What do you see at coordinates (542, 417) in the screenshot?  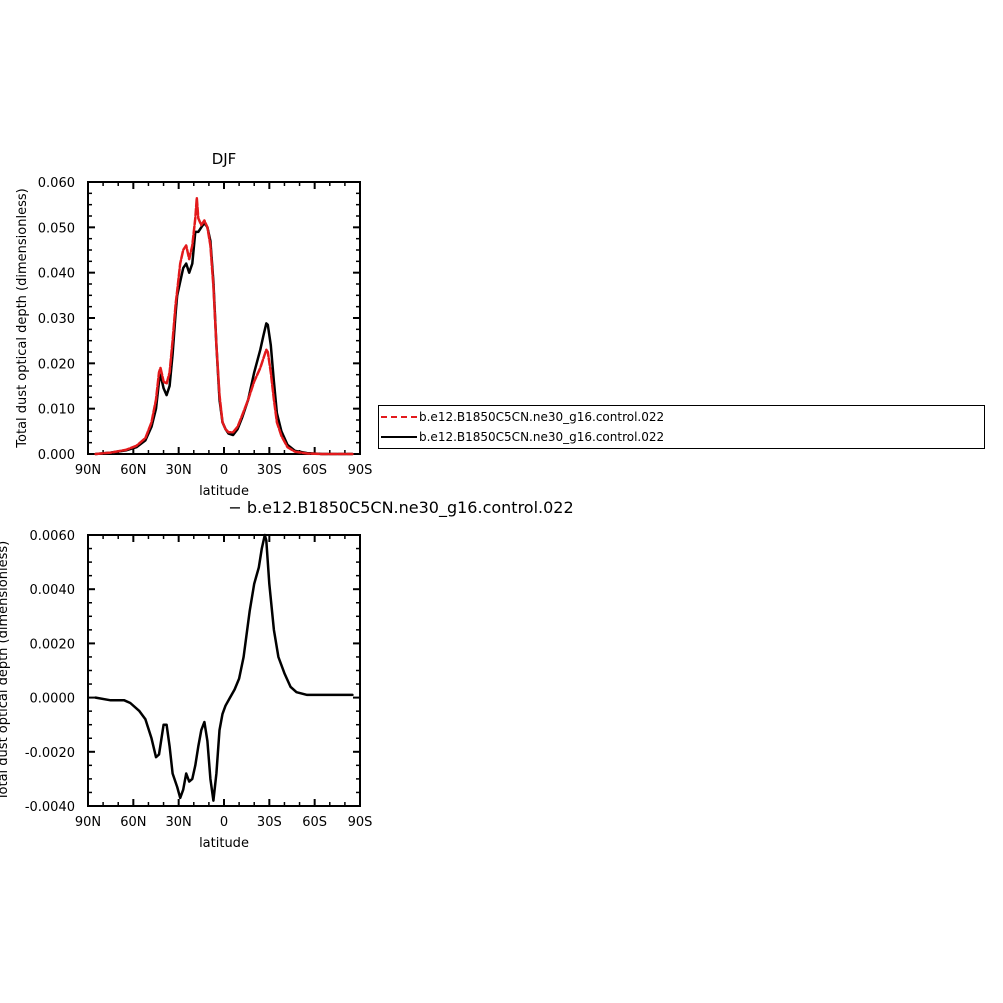 I see `legend-label-red: b.e12.B1850C5CN.ne30_g16.control.022` at bounding box center [542, 417].